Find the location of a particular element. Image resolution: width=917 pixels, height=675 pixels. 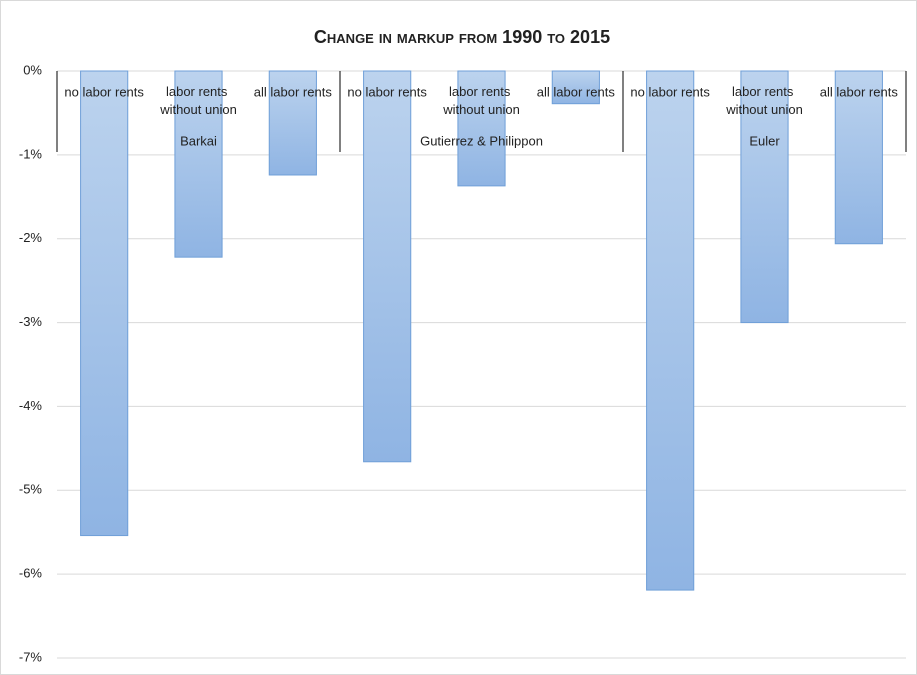

y-tick-label: 0% is located at coordinates (32, 69).